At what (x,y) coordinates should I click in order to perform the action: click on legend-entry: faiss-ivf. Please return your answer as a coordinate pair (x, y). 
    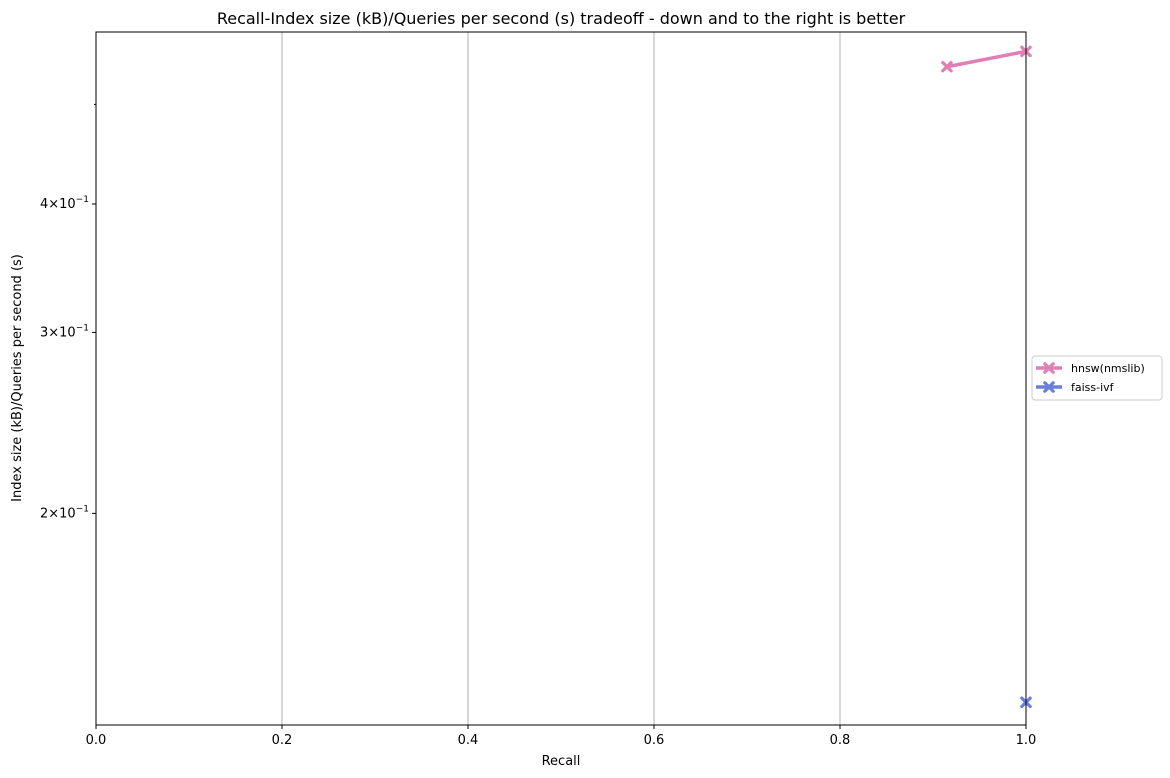
    Looking at the image, I should click on (1075, 387).